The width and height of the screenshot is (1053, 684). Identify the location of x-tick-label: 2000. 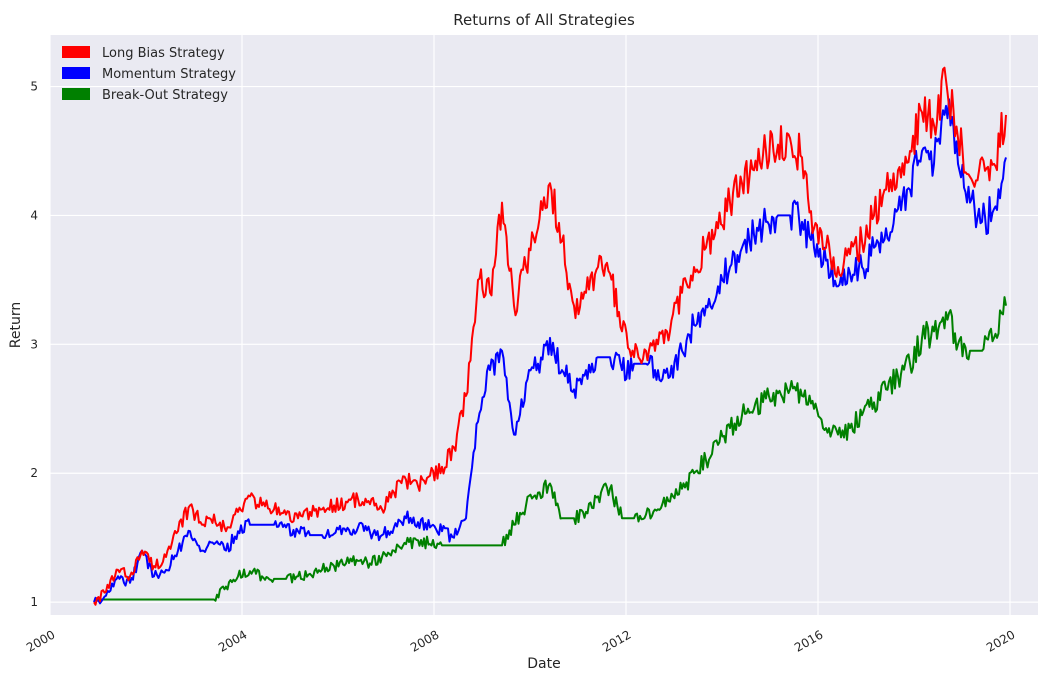
(40, 640).